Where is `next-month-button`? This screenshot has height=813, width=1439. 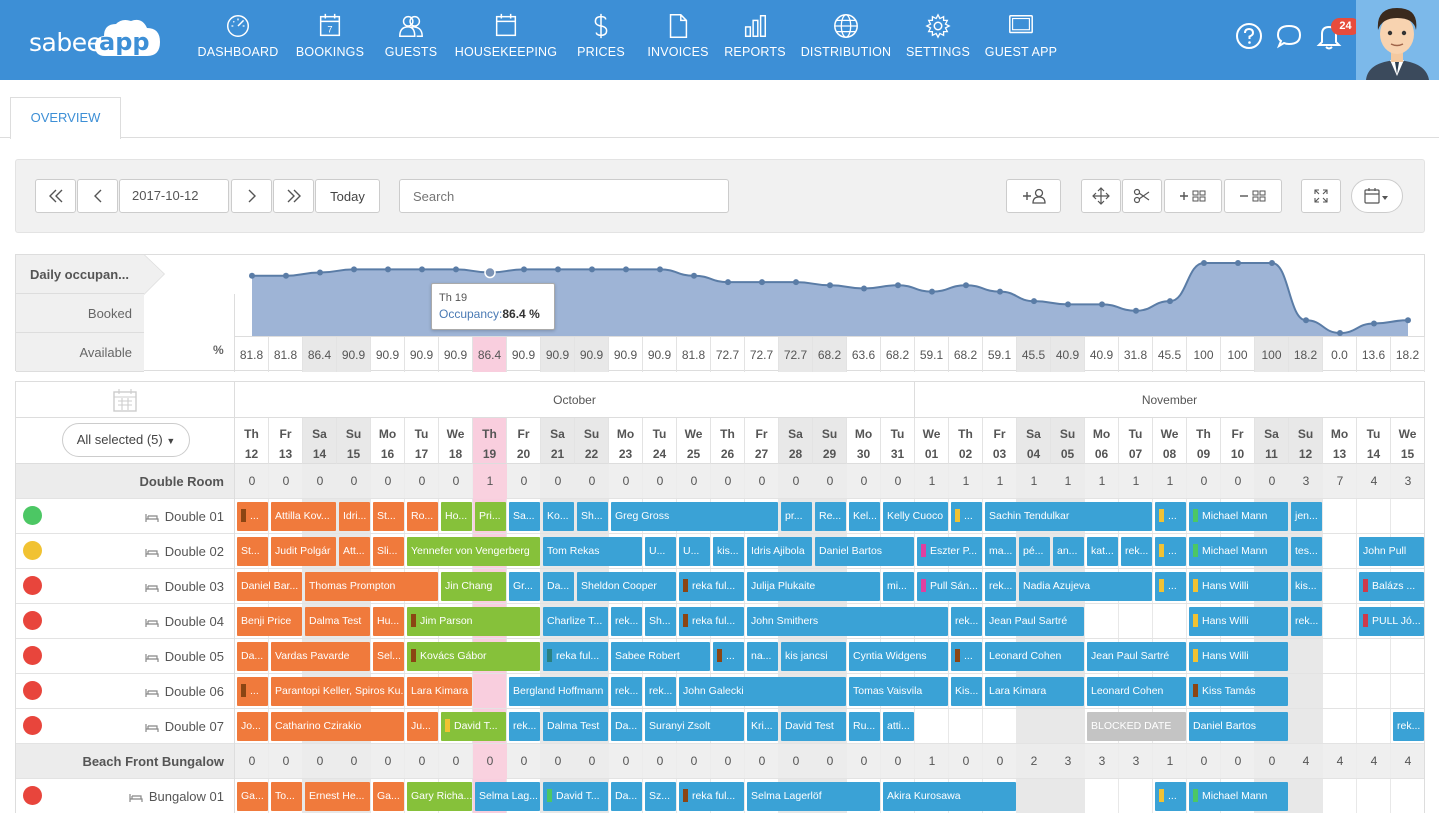 next-month-button is located at coordinates (293, 196).